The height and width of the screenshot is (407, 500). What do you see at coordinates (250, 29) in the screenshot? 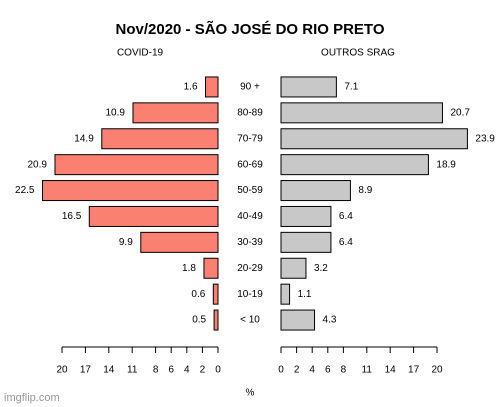
I see `chart-title: Nov/2020 - SÃO JOSÉ DO RIO PRETO` at bounding box center [250, 29].